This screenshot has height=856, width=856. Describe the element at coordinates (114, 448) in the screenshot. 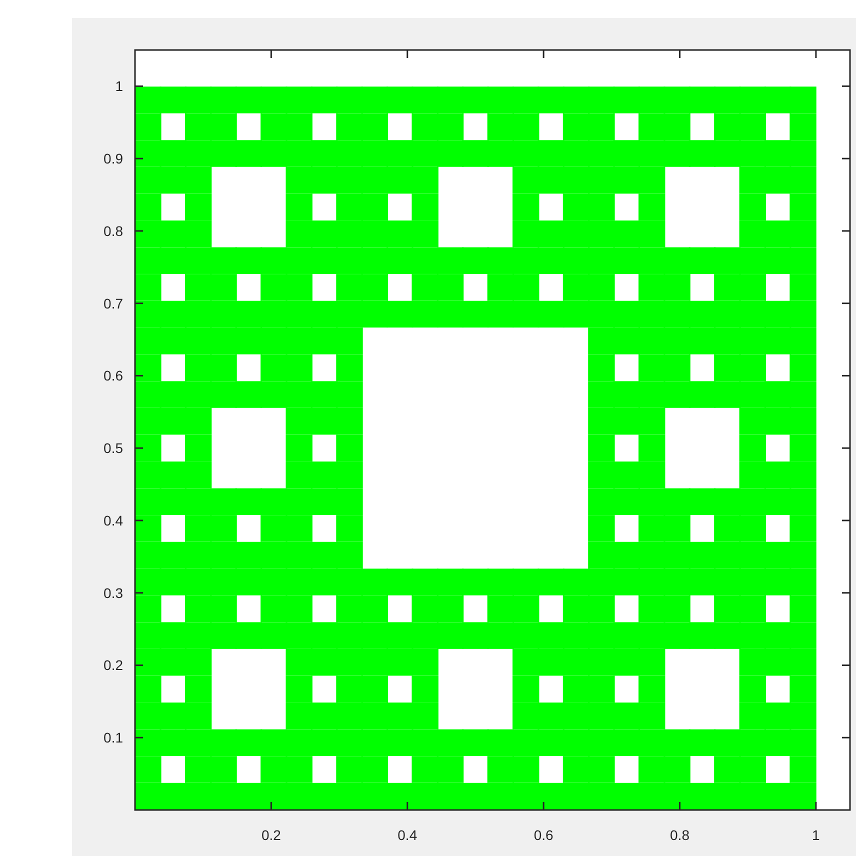

I see `y-tick-label: 0.5` at that location.